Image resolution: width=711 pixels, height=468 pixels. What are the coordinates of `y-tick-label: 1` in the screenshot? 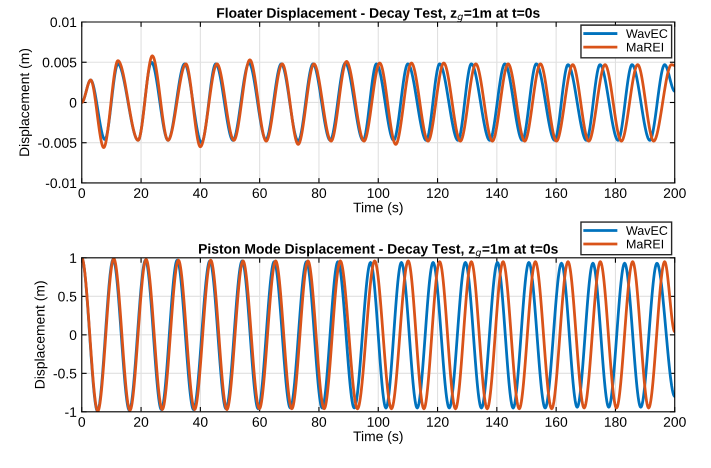 It's located at (73, 258).